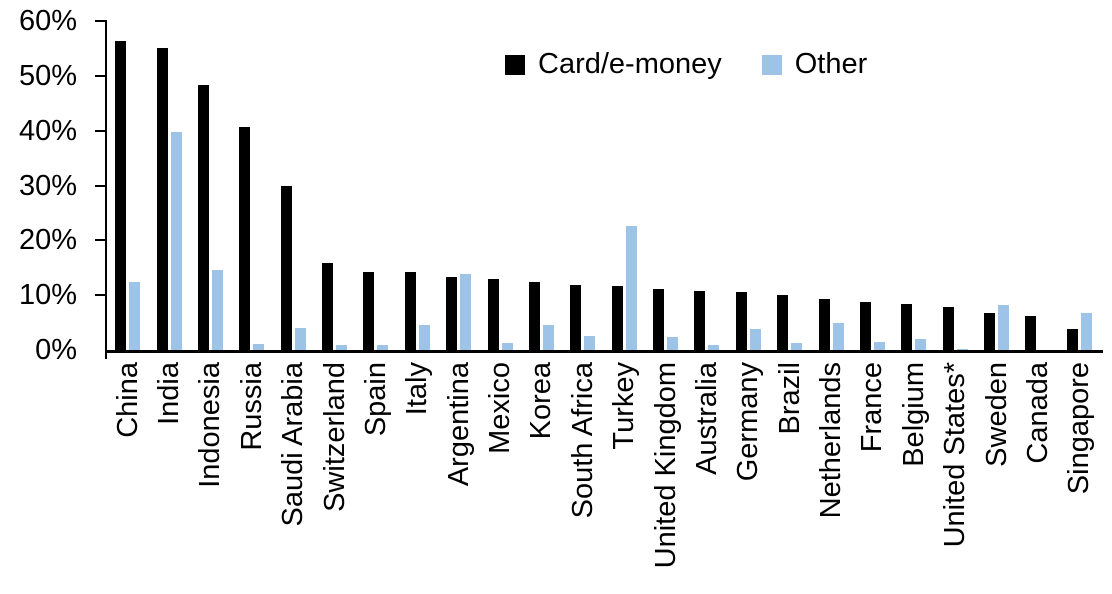 The image size is (1112, 594). What do you see at coordinates (452, 313) in the screenshot?
I see `bar-card-e-money-argentina` at bounding box center [452, 313].